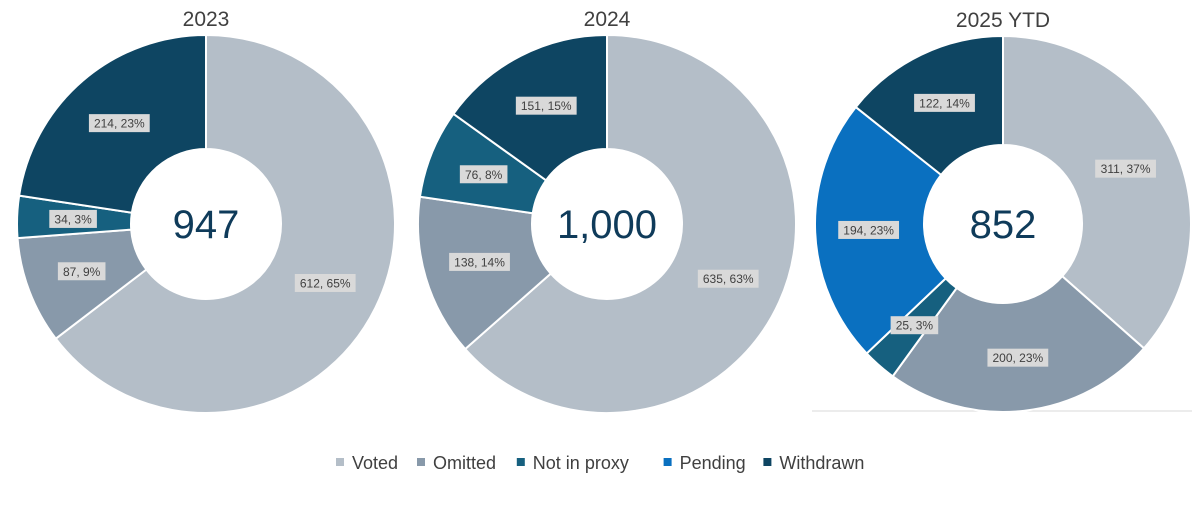 This screenshot has height=505, width=1200. I want to click on data-label-omitted: 200, 23%, so click(1018, 357).